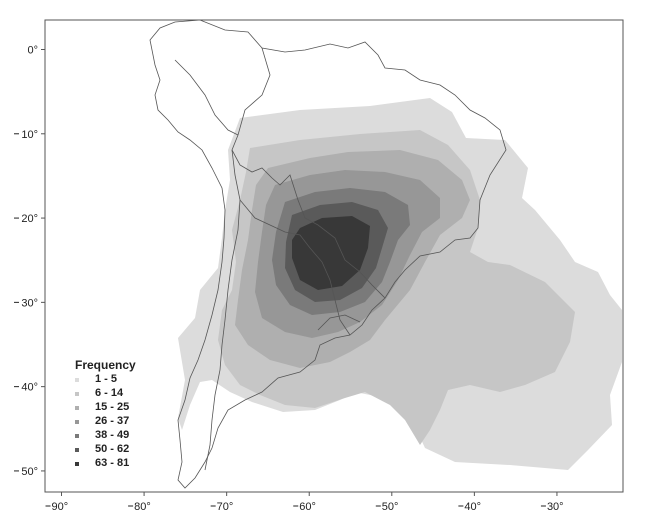 This screenshot has width=660, height=525. What do you see at coordinates (222, 335) in the screenshot?
I see `argentina-chile-border` at bounding box center [222, 335].